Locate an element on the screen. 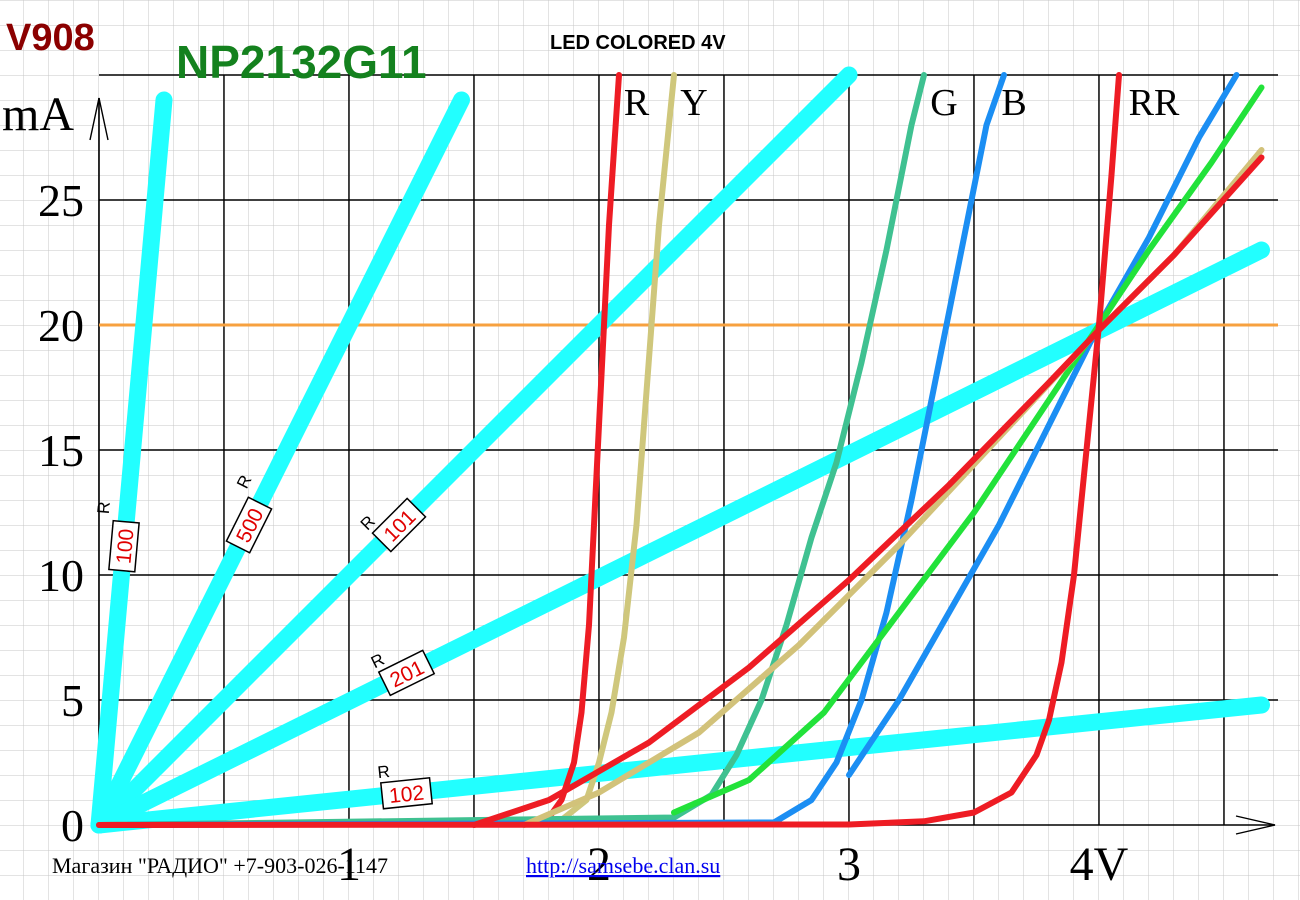 The height and width of the screenshot is (900, 1300). resistor-value-label: 102 is located at coordinates (406, 795).